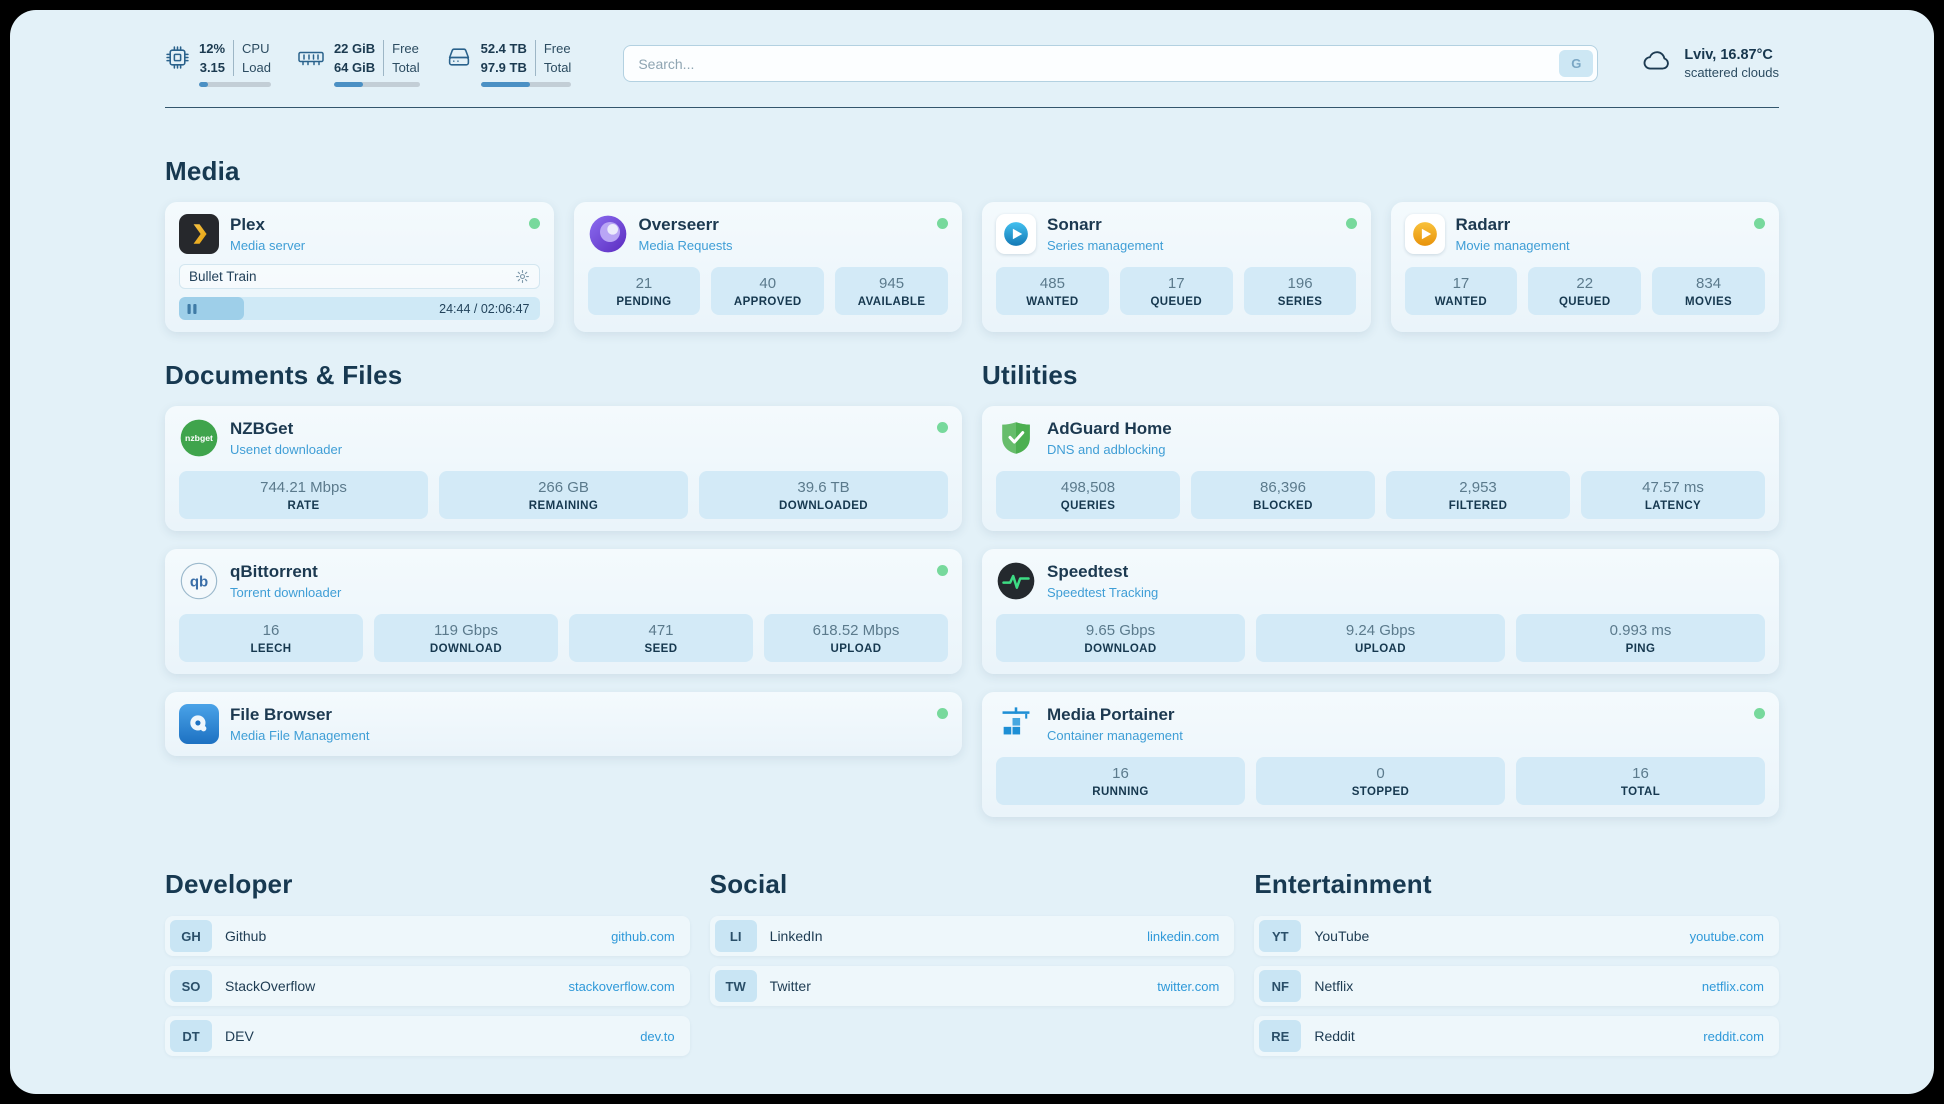  What do you see at coordinates (972, 108) in the screenshot?
I see `topbar-divider` at bounding box center [972, 108].